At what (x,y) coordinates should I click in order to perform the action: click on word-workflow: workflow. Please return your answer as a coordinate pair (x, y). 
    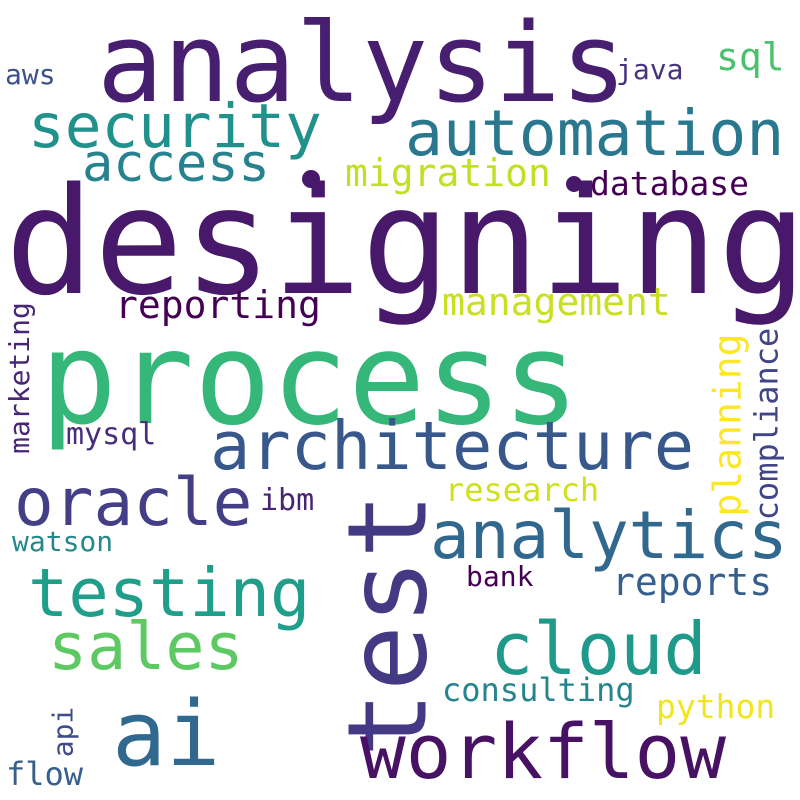
    Looking at the image, I should click on (543, 751).